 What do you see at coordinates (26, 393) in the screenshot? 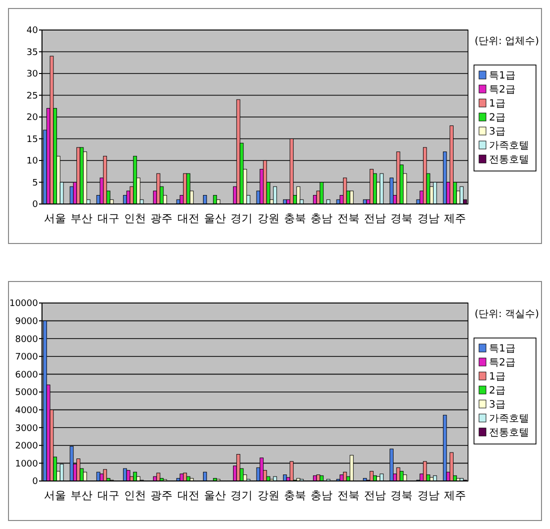
I see `y-tick-label: 5000` at bounding box center [26, 393].